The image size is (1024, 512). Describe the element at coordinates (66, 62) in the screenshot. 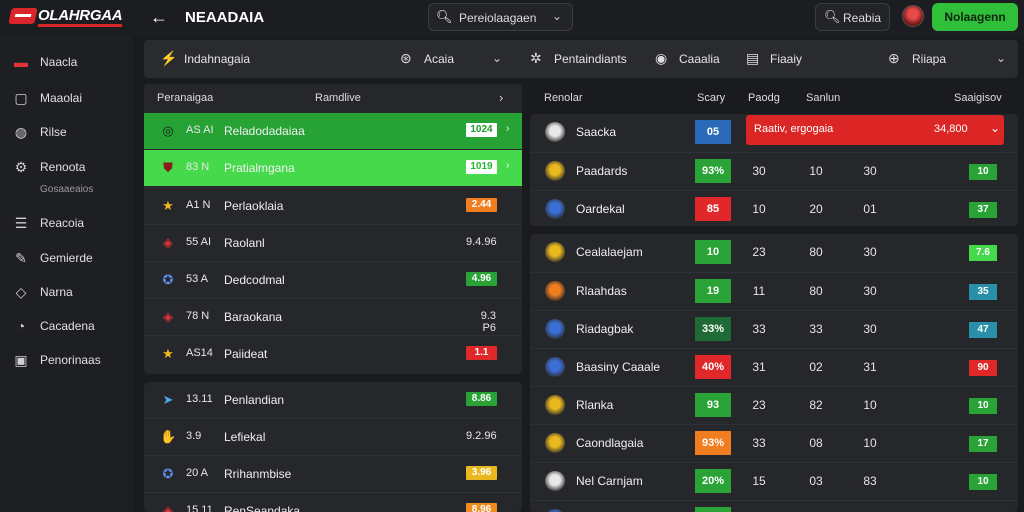

I see `sidebar-item-0: ▬ Naacla` at that location.